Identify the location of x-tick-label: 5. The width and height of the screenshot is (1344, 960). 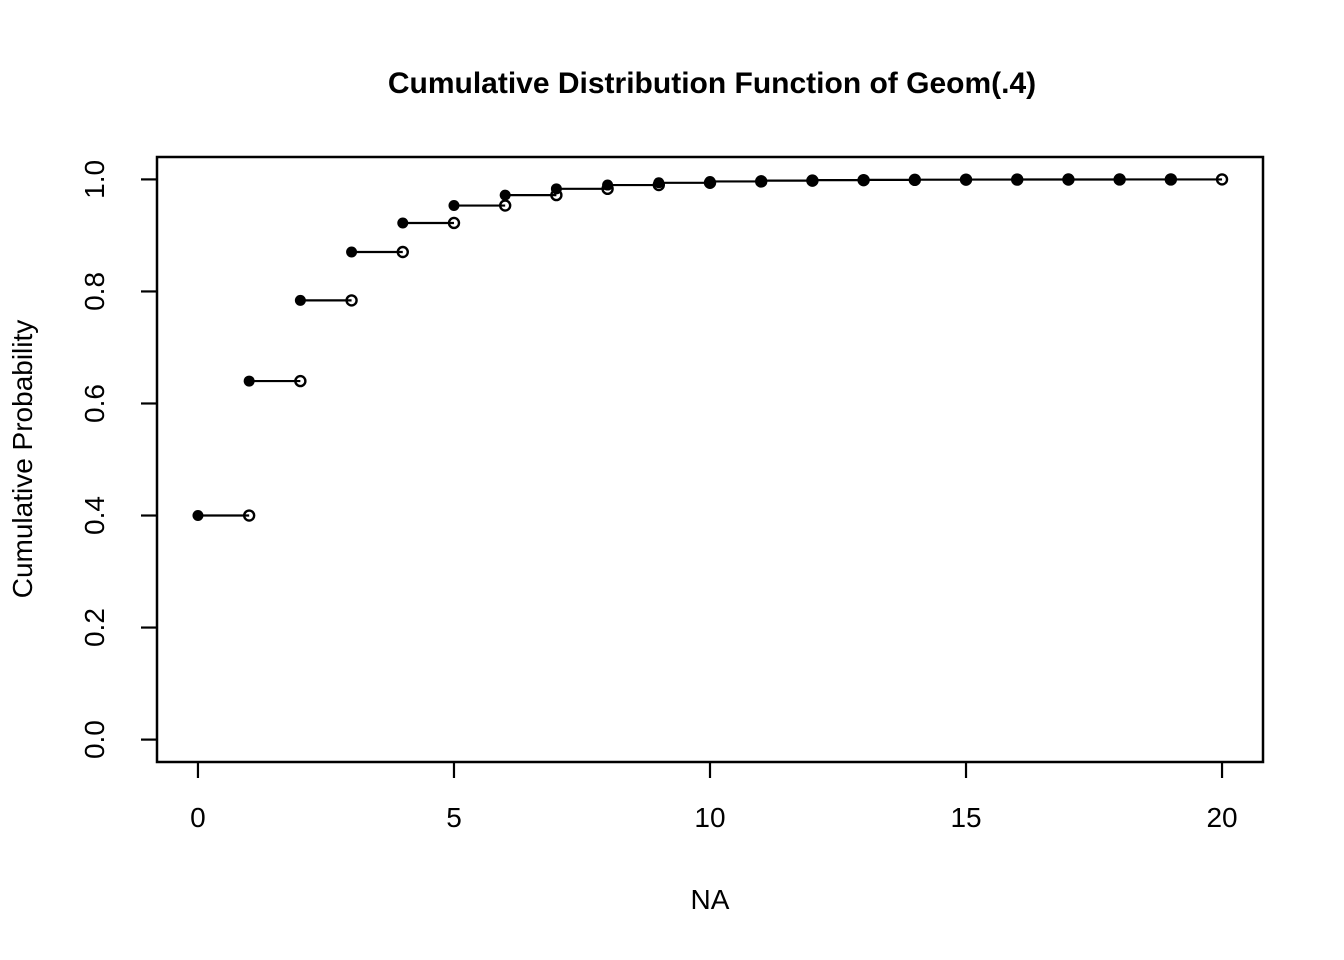
(454, 817).